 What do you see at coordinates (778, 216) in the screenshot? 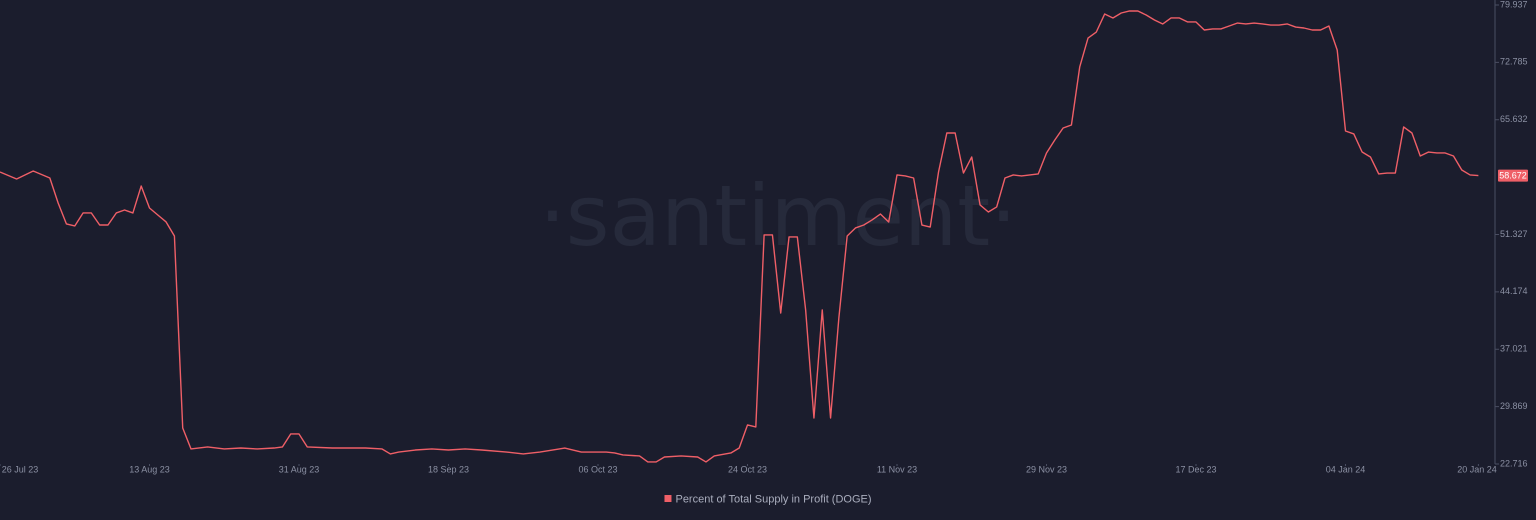
I see `watermark: ·santiment·` at bounding box center [778, 216].